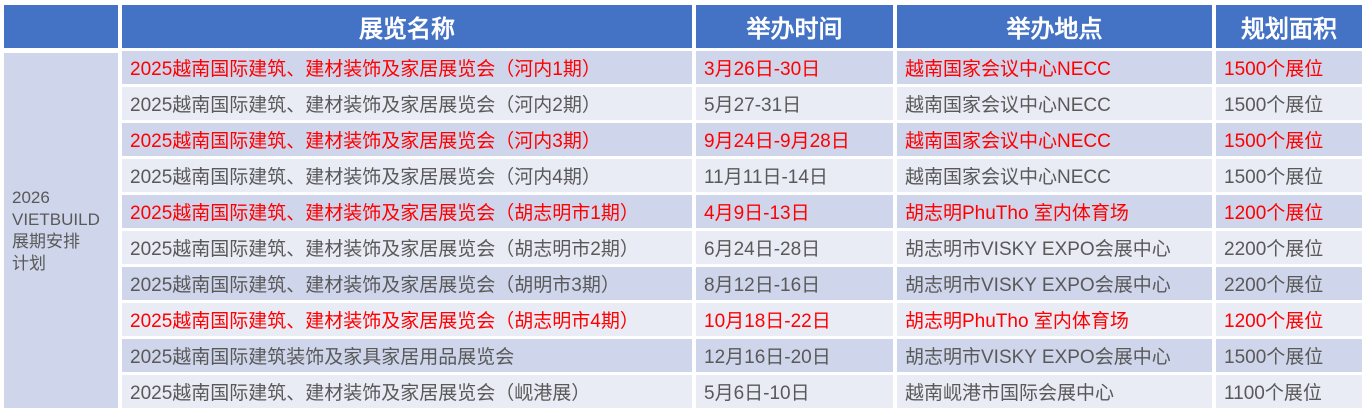 Image resolution: width=1370 pixels, height=420 pixels. What do you see at coordinates (407, 283) in the screenshot?
I see `exhibition-name-cell: 2025越南国际建筑、建材装饰及家居展览会（胡明市3期）` at bounding box center [407, 283].